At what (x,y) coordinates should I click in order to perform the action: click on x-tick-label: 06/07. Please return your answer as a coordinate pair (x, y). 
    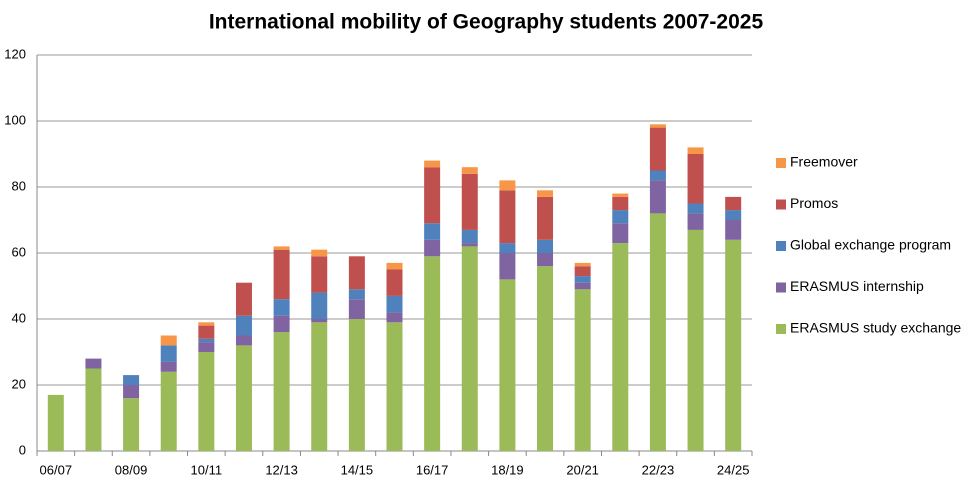
    Looking at the image, I should click on (56, 469).